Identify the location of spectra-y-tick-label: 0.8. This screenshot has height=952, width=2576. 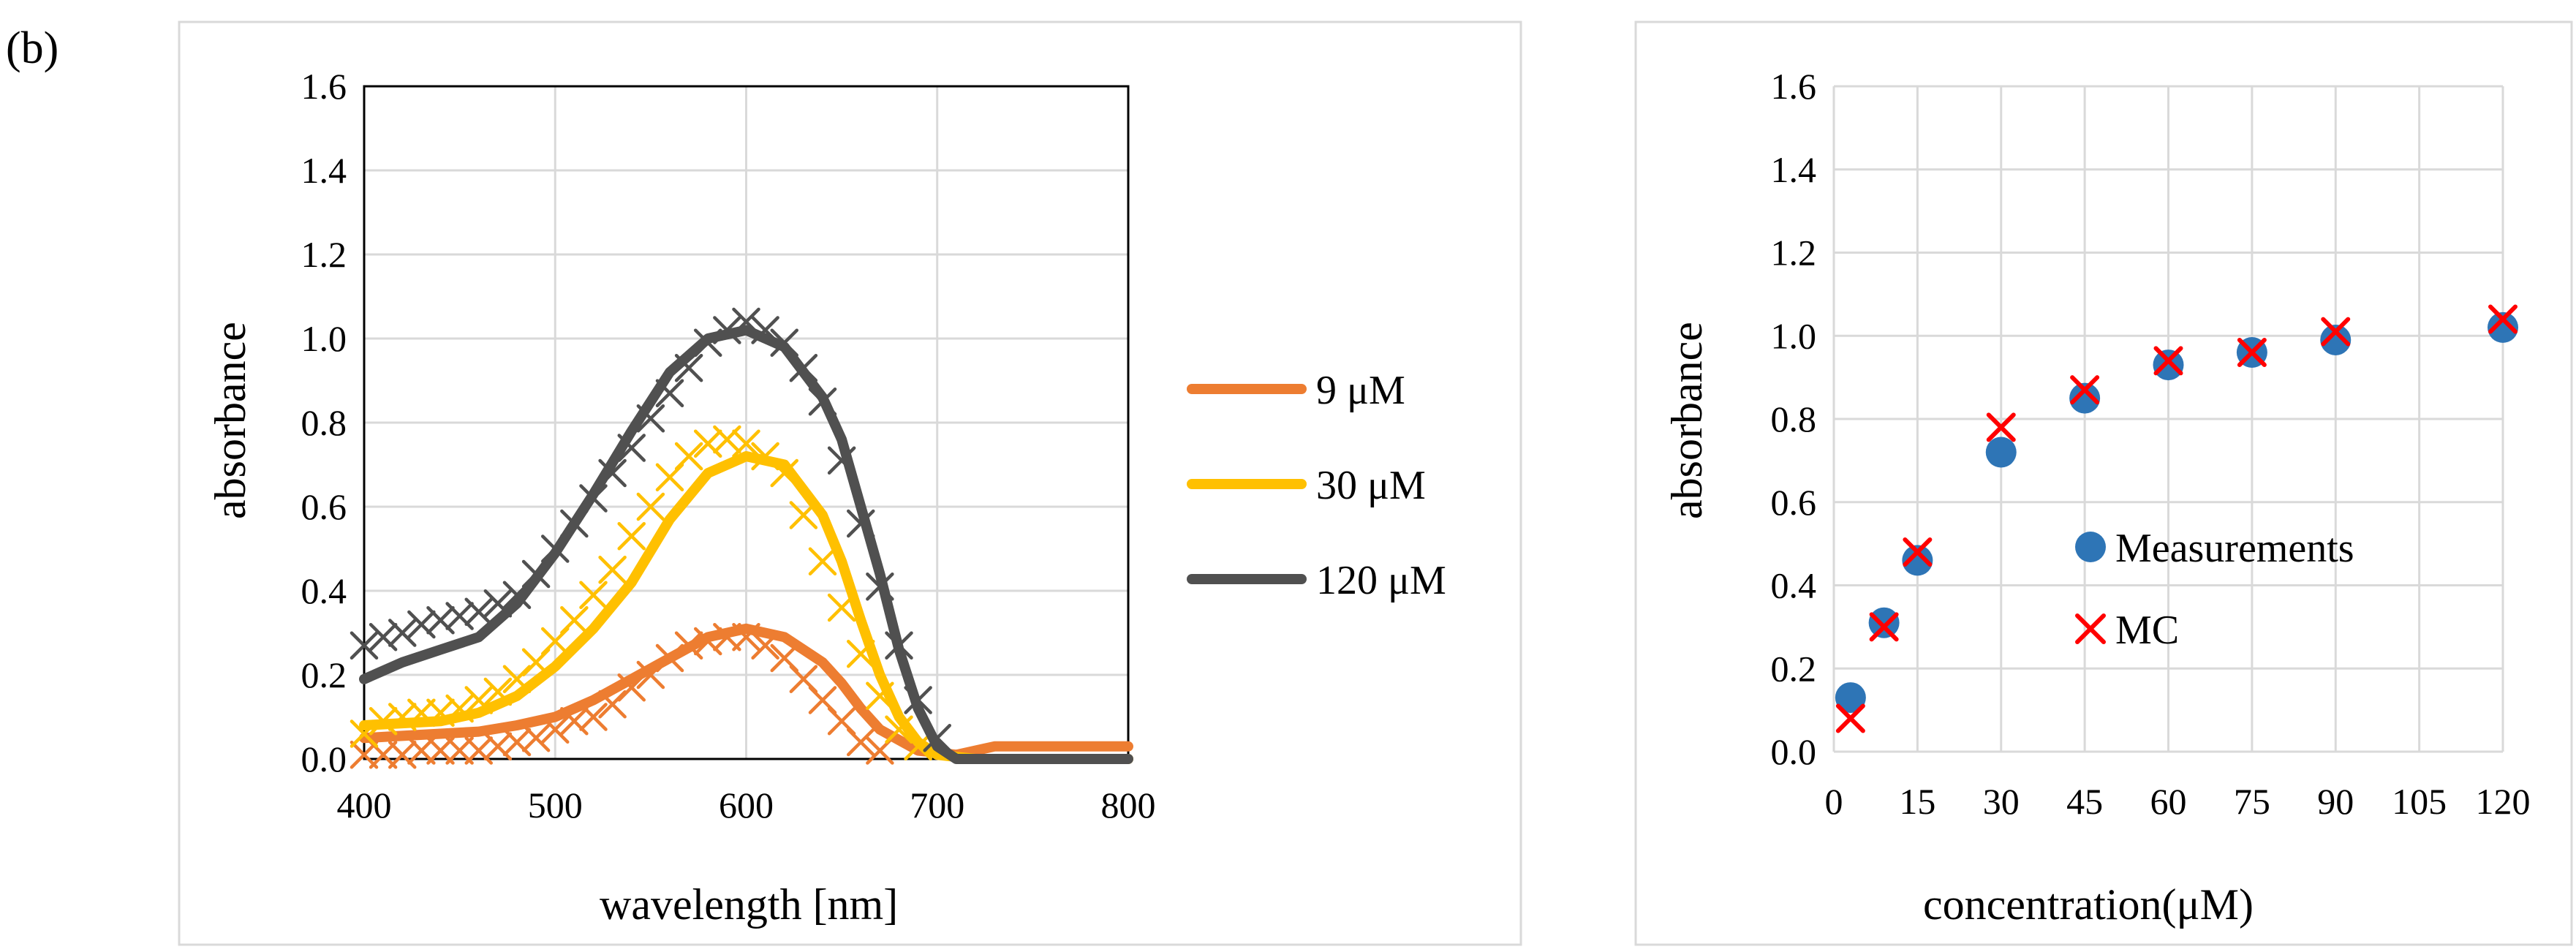
(324, 423).